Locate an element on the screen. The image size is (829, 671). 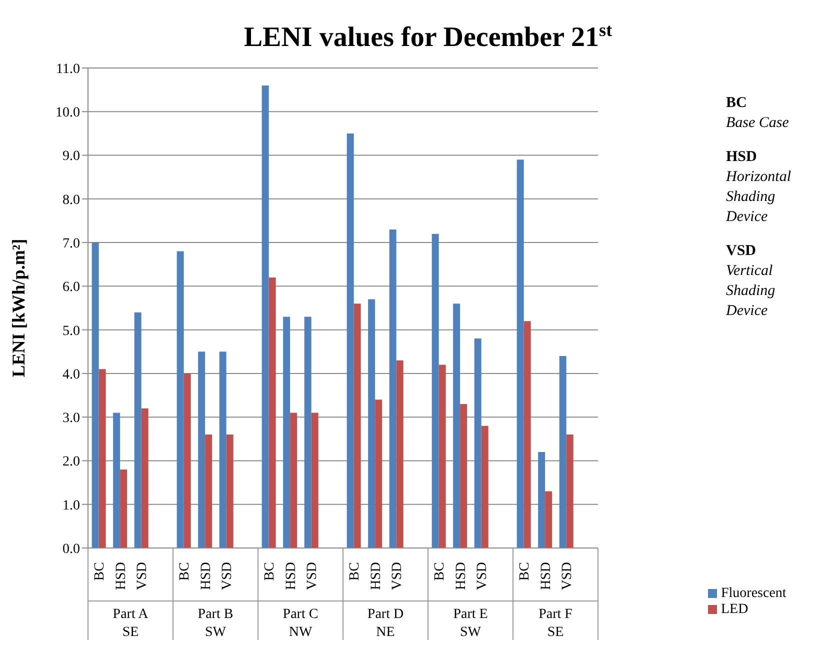
legend-label: LED is located at coordinates (734, 609).